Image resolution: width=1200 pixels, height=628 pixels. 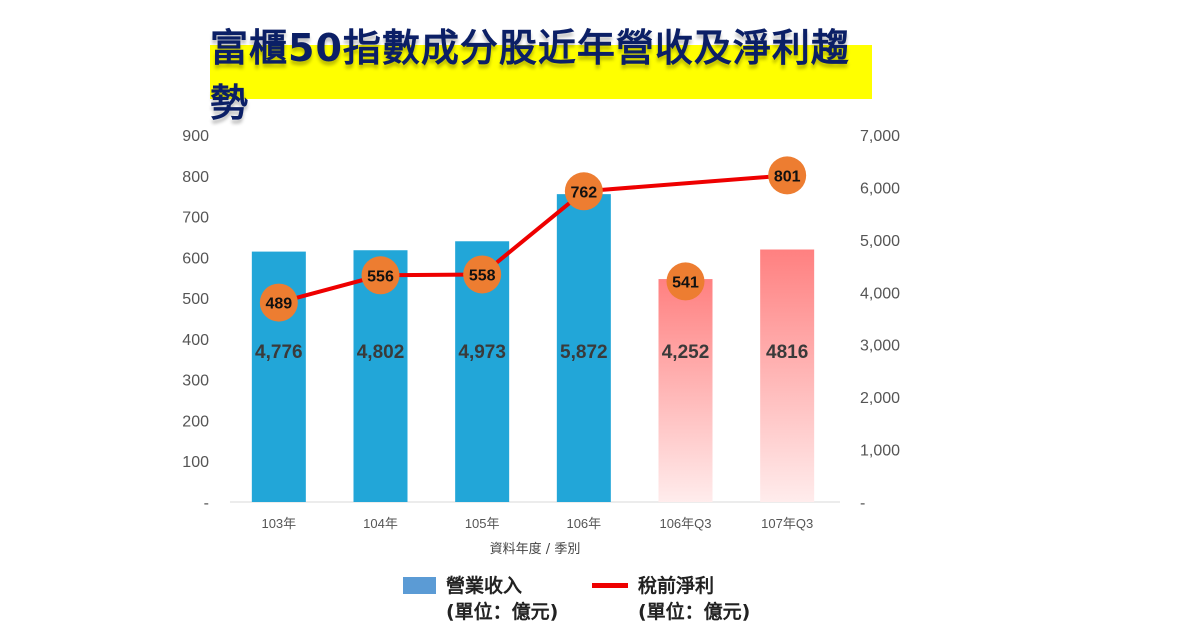 What do you see at coordinates (583, 523) in the screenshot?
I see `x-axis-tick: 106年` at bounding box center [583, 523].